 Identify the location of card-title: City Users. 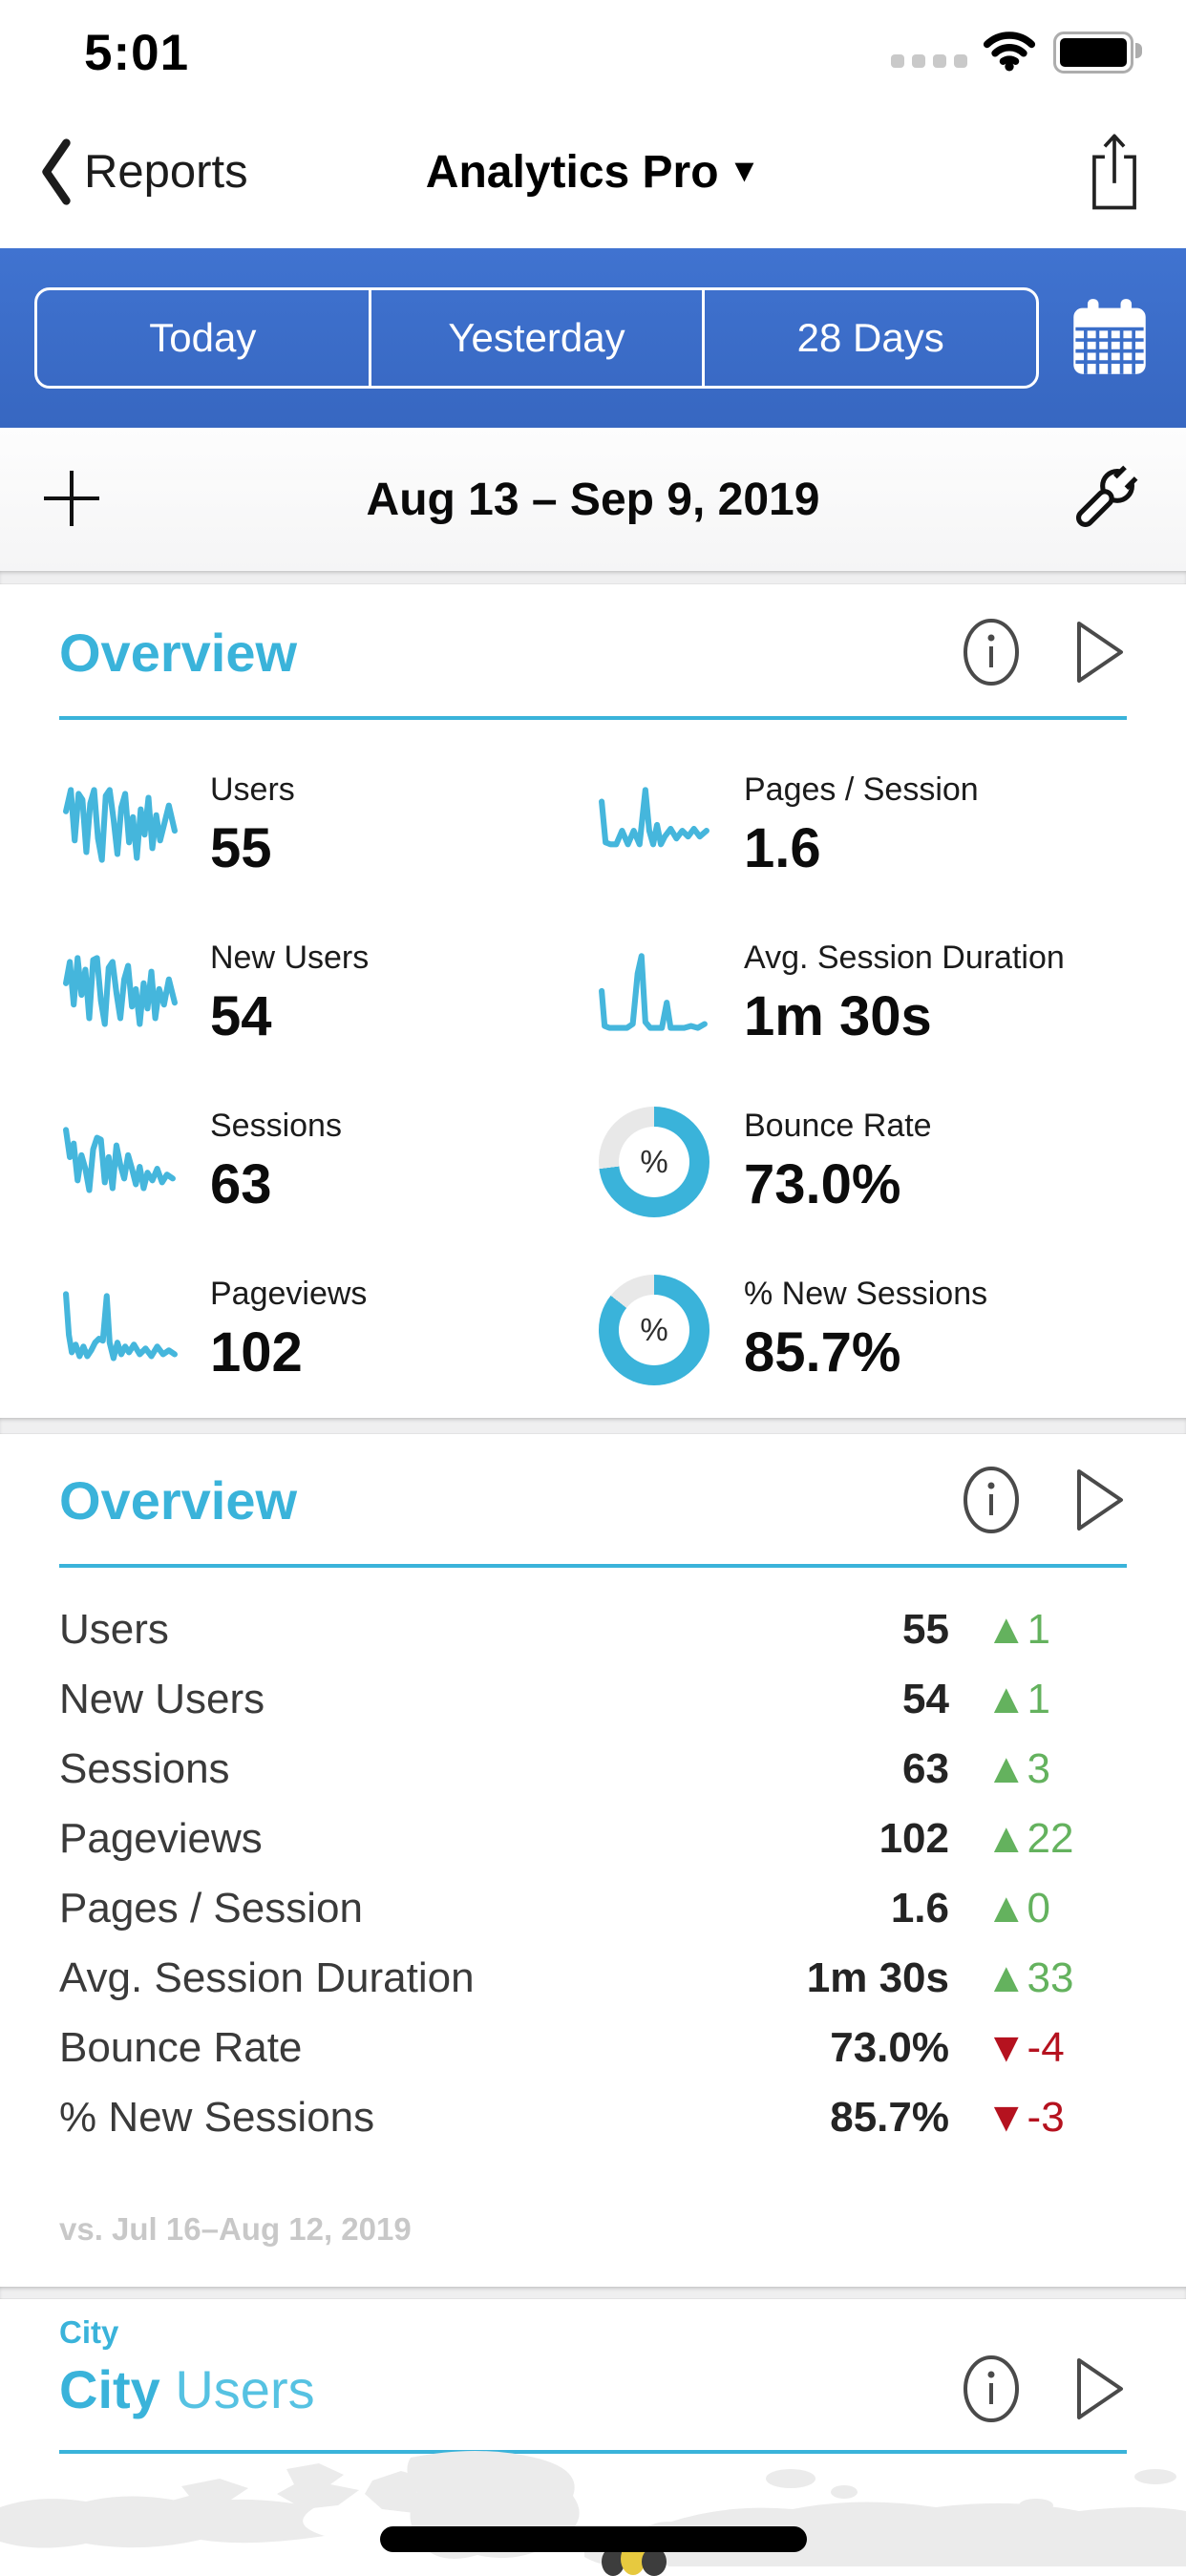
(187, 2388).